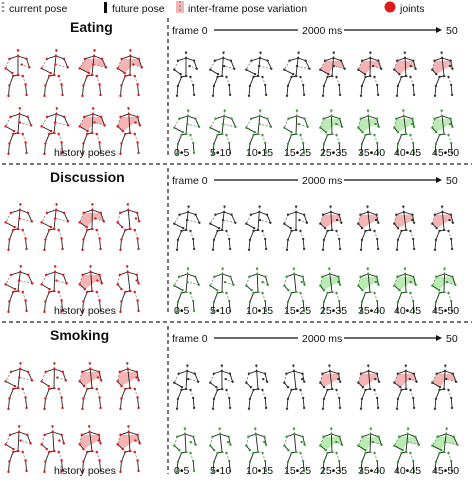 This screenshot has width=474, height=482. What do you see at coordinates (185, 74) in the screenshot?
I see `predicted-pose` at bounding box center [185, 74].